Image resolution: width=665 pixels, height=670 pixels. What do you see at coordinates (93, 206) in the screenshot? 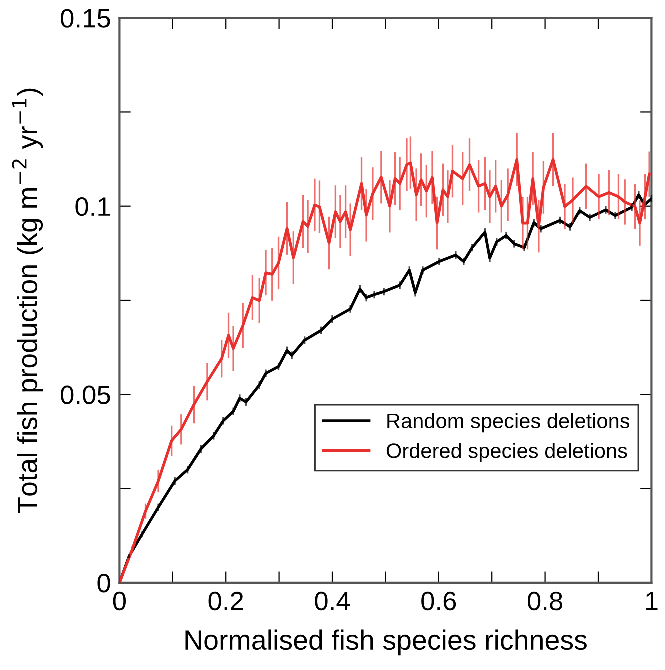
I see `y-tick-label: 0.1` at bounding box center [93, 206].